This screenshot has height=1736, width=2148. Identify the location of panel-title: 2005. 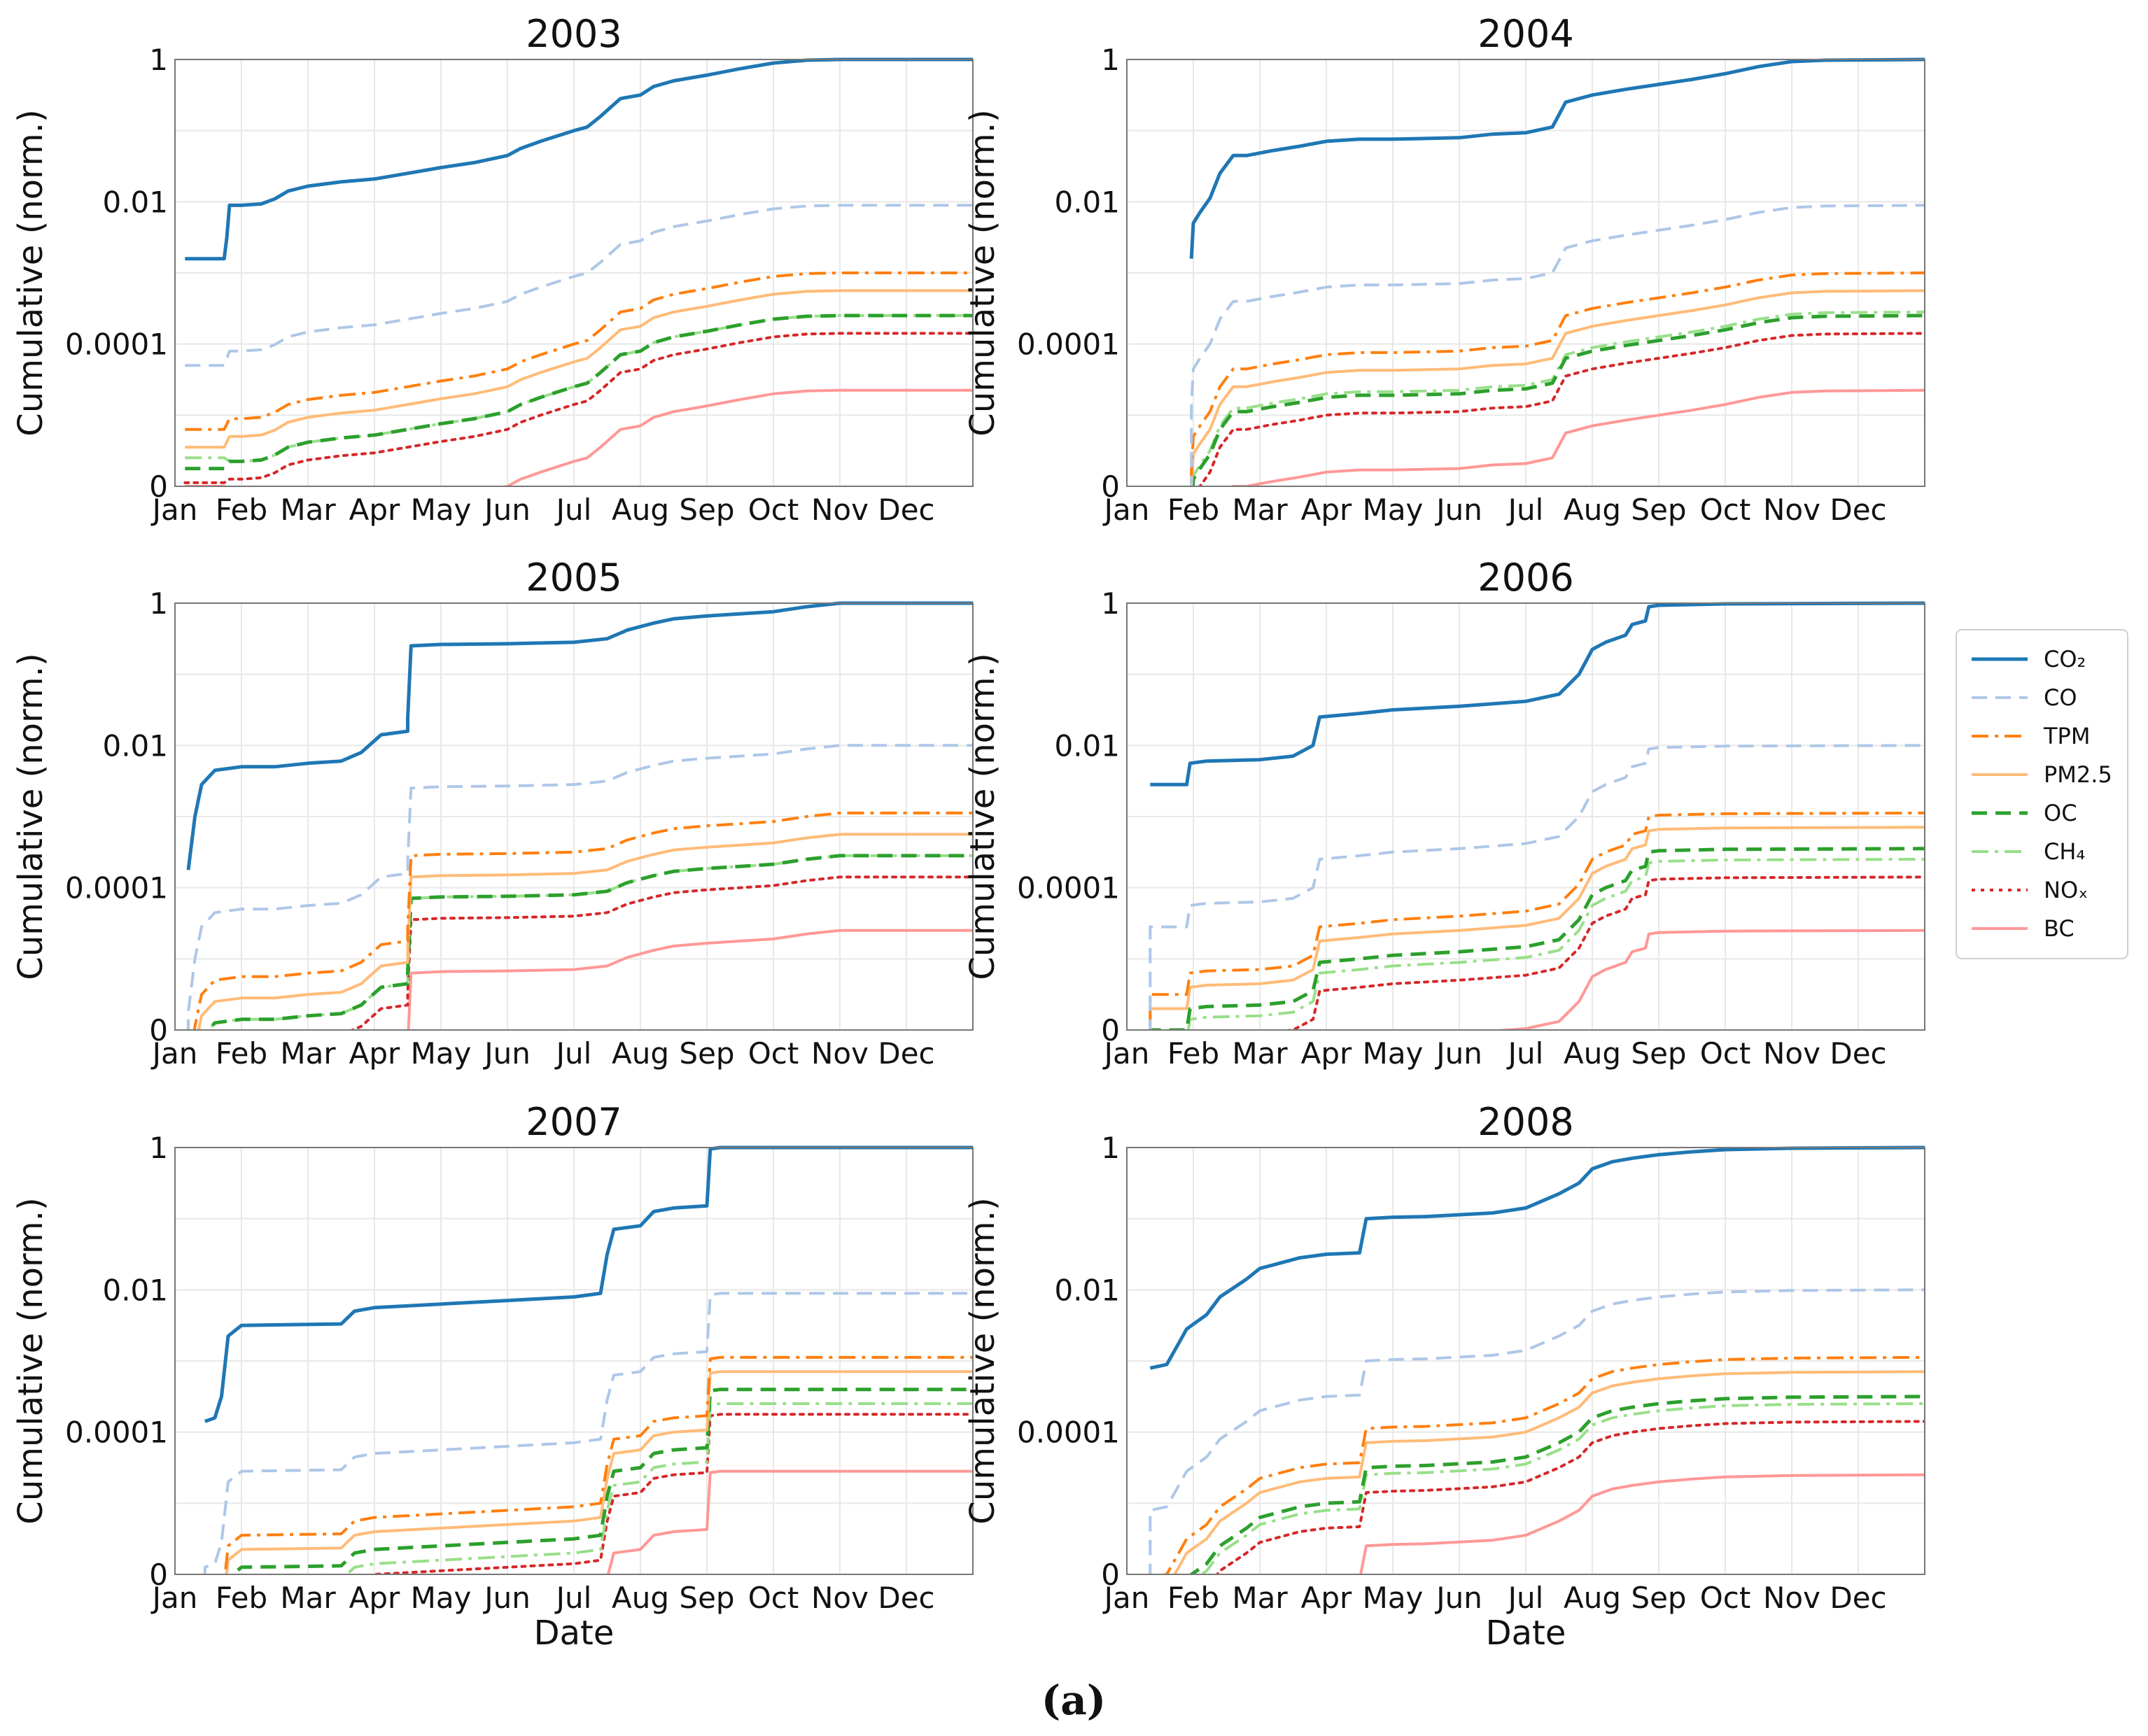
(574, 578).